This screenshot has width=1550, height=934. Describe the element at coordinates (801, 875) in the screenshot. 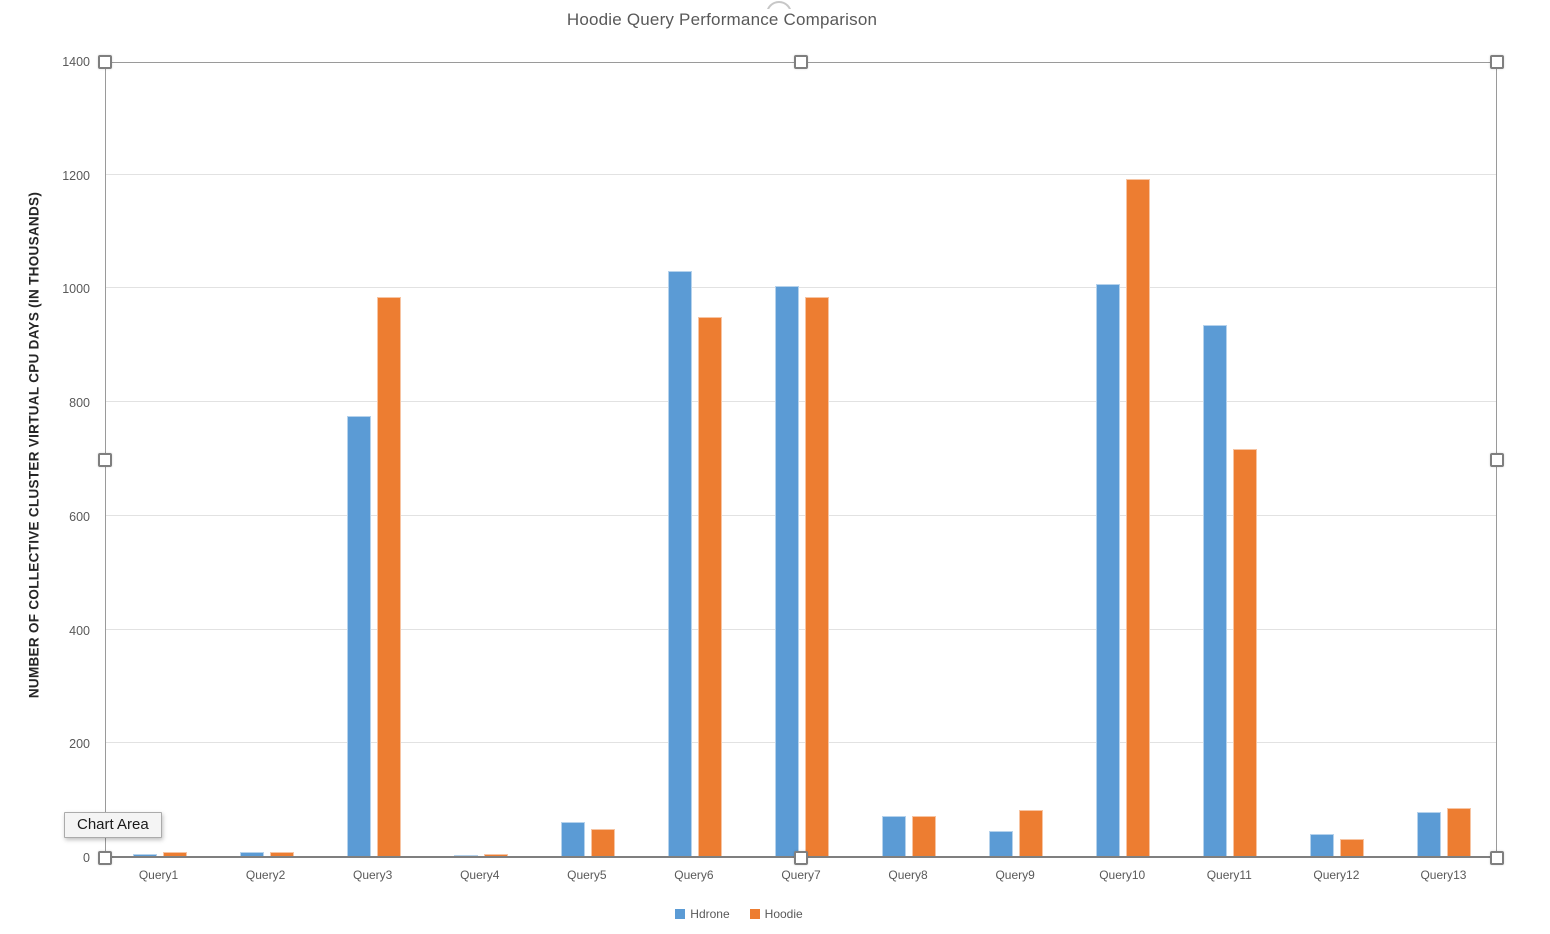

I see `x-tick-label-query7: Query7` at that location.